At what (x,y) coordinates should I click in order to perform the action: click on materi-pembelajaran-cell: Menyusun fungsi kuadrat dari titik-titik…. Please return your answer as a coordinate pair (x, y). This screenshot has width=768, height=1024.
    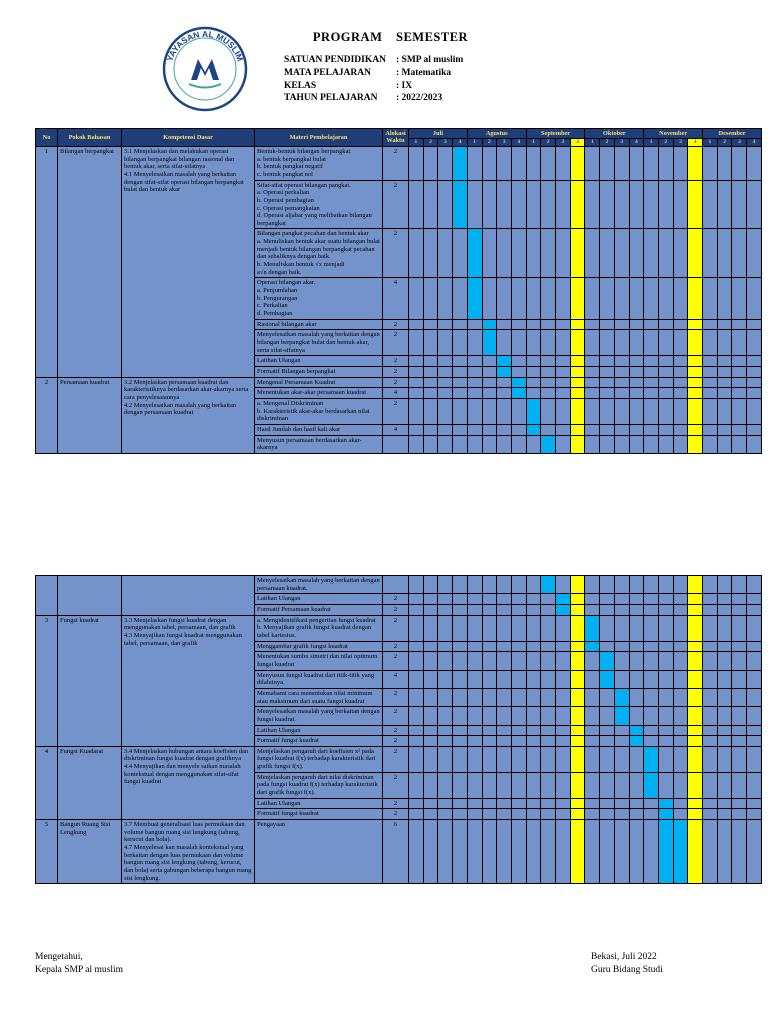
    Looking at the image, I should click on (318, 679).